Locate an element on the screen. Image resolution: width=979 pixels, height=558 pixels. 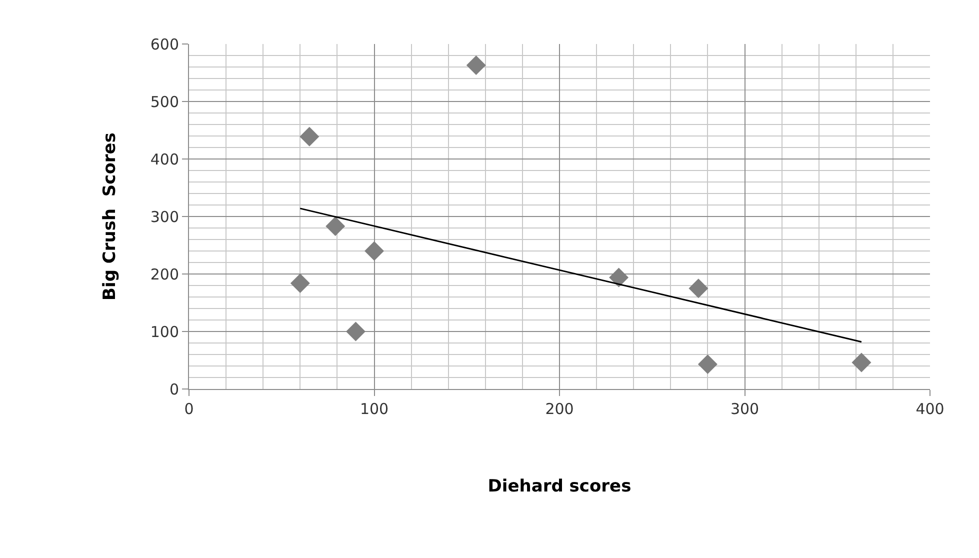
y-tick-label: 0 is located at coordinates (174, 389).